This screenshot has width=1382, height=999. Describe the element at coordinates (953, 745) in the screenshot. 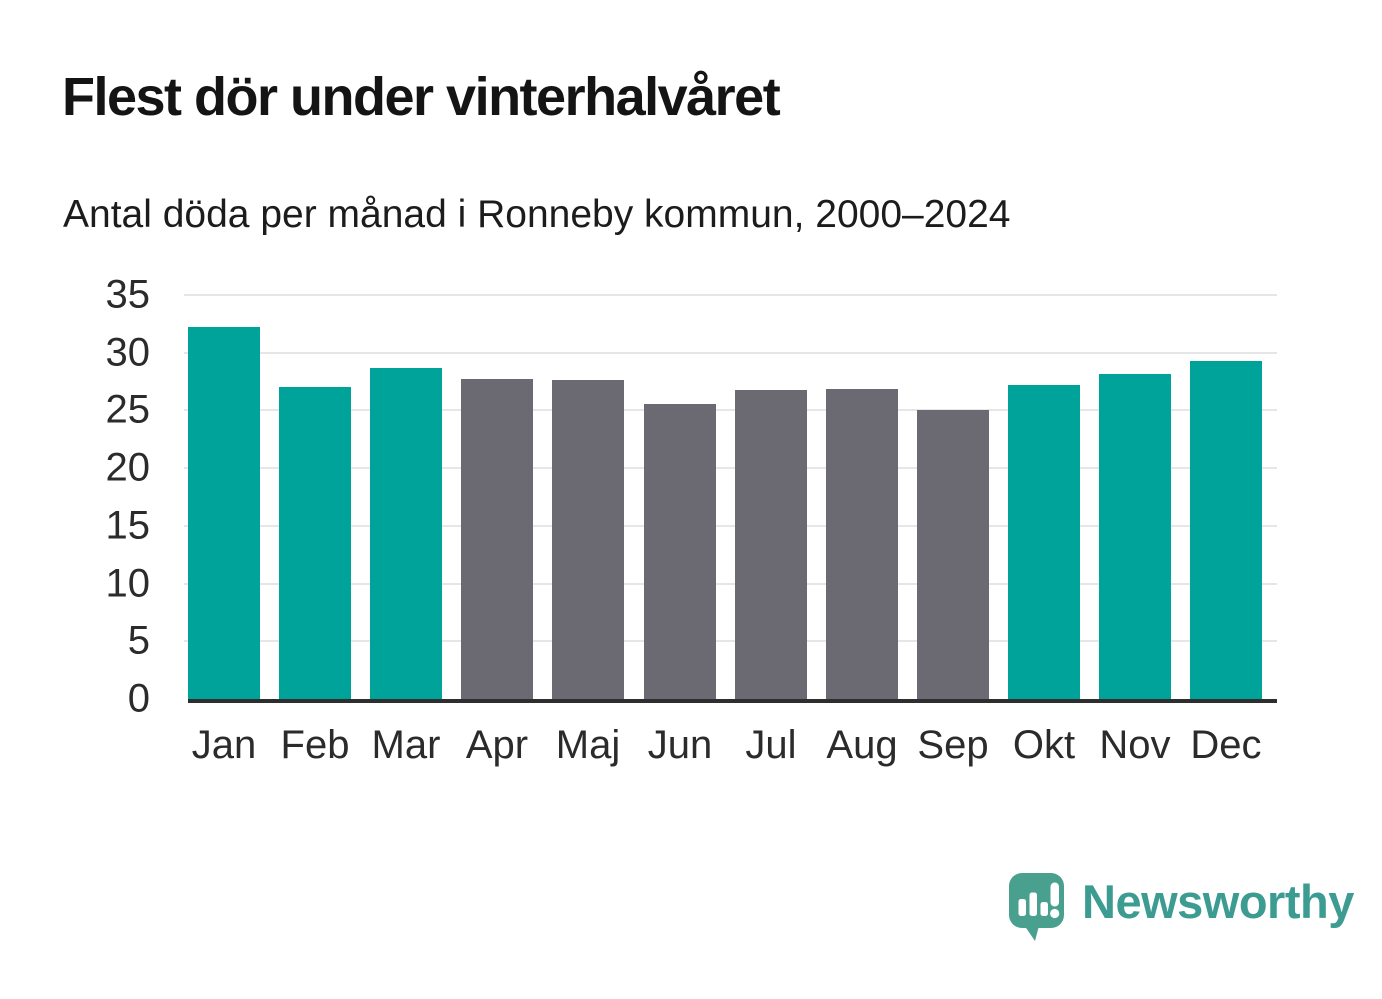

I see `x-label-sep: Sep` at that location.